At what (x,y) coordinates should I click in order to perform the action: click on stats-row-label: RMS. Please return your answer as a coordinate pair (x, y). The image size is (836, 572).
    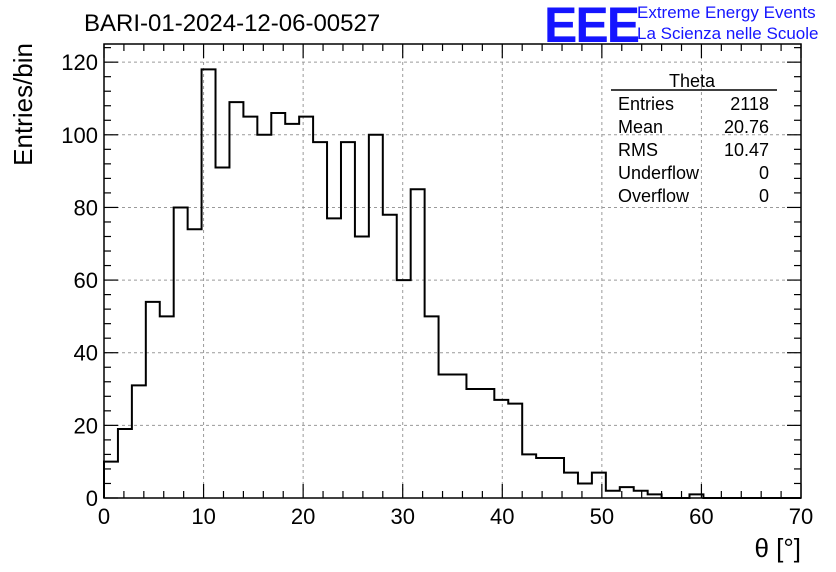
    Looking at the image, I should click on (638, 150).